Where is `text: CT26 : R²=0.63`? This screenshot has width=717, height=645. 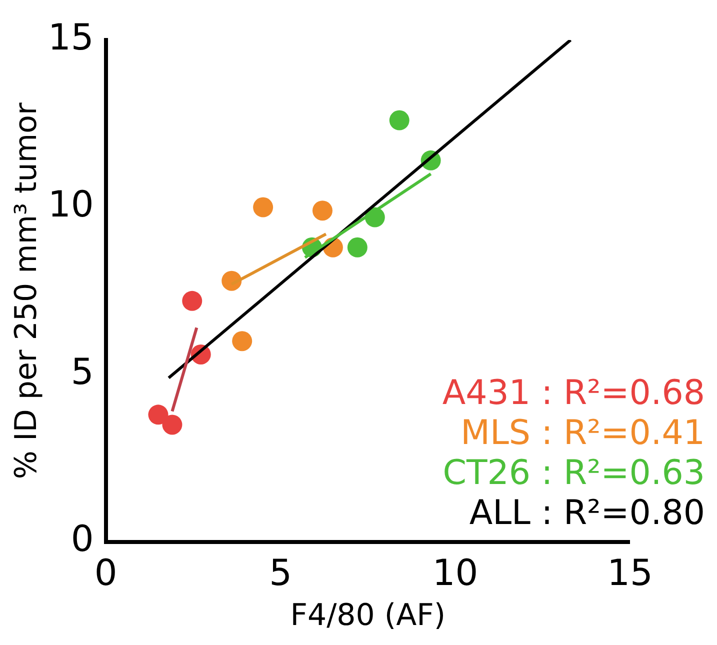
text: CT26 : R²=0.63 is located at coordinates (573, 472).